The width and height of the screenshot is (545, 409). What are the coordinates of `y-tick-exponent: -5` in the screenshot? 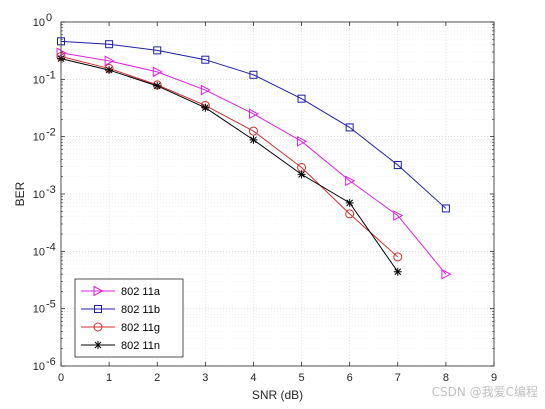 It's located at (51, 305).